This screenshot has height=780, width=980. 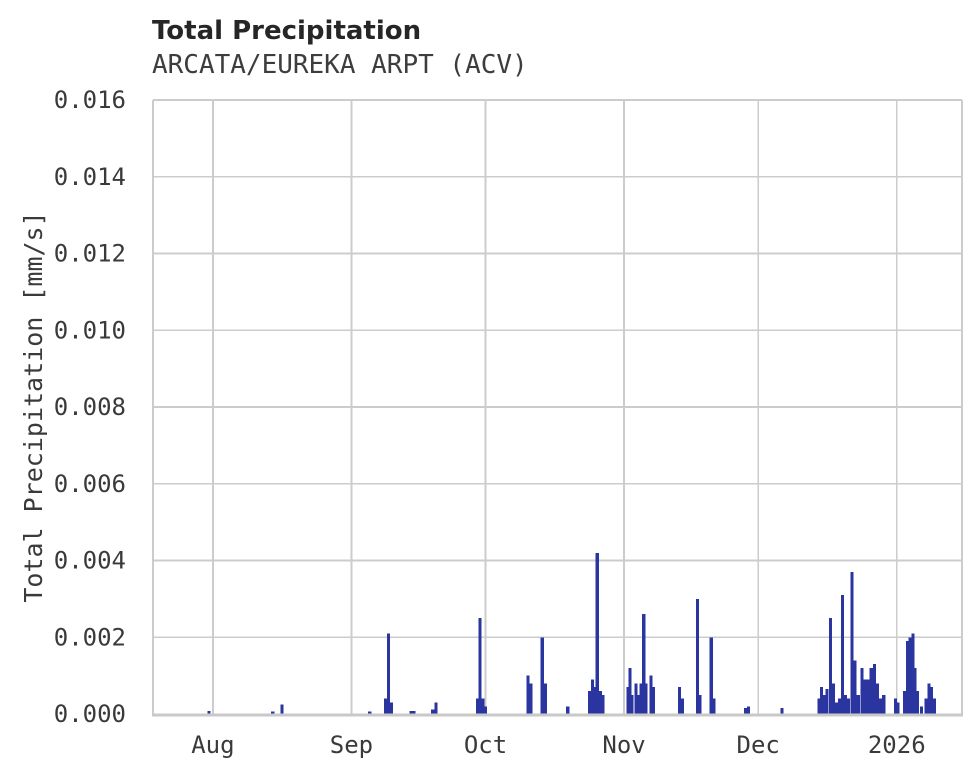 What do you see at coordinates (897, 745) in the screenshot?
I see `x-tick-label: 2026` at bounding box center [897, 745].